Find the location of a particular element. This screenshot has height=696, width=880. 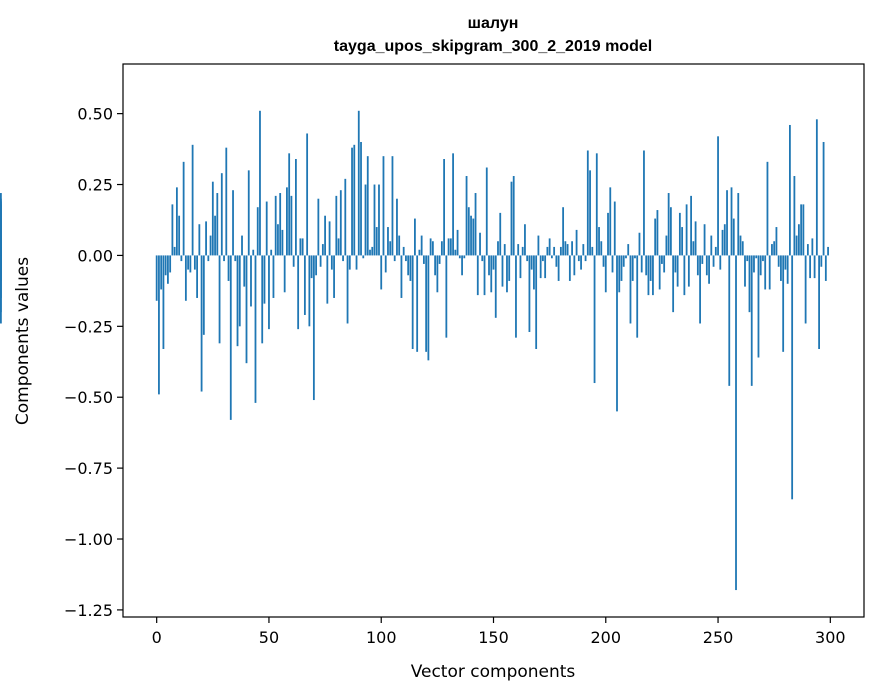

chart-title: шалун is located at coordinates (493, 23).